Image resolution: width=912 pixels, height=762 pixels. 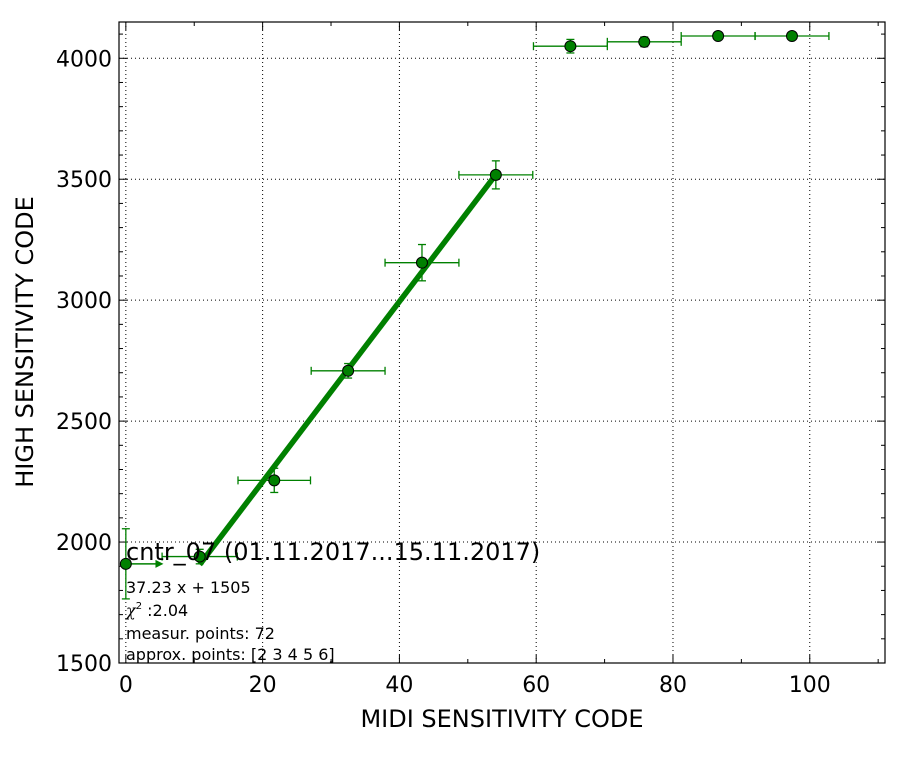 I want to click on arrow-head, so click(x=159, y=563).